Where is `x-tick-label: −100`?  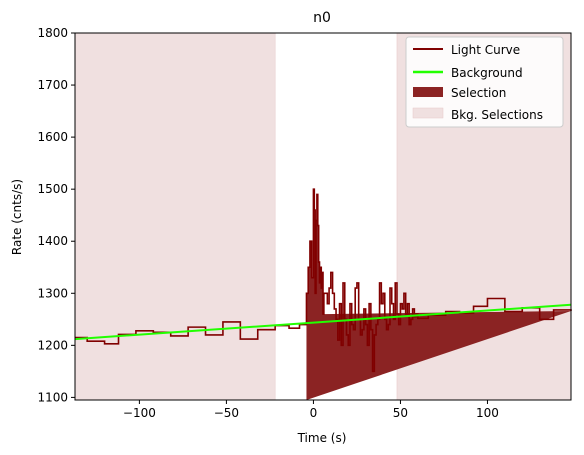 x-tick-label: −100 is located at coordinates (139, 413).